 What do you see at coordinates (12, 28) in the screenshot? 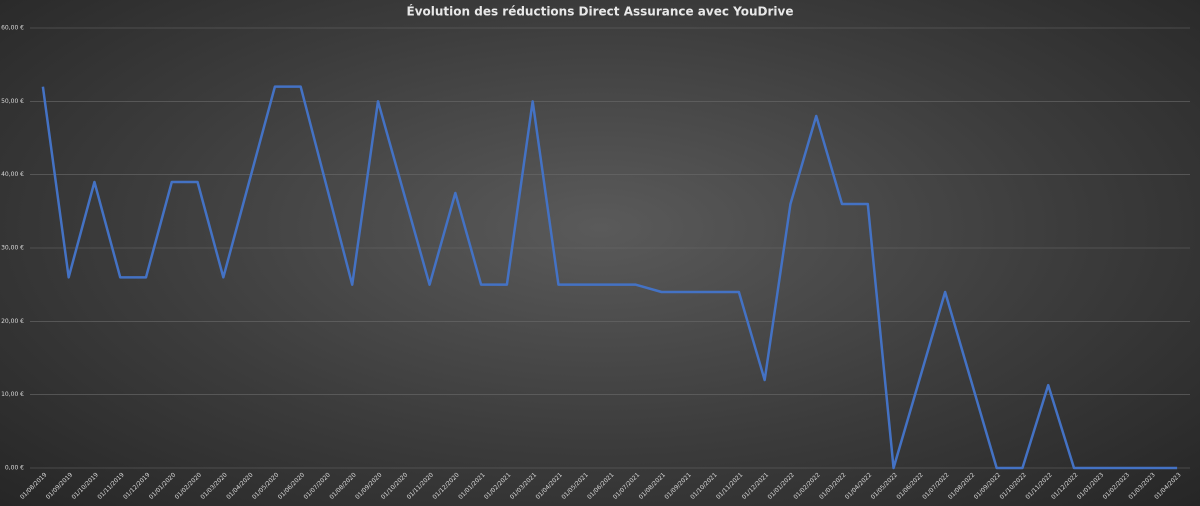
I see `y-tick-label: 60,00 €` at bounding box center [12, 28].